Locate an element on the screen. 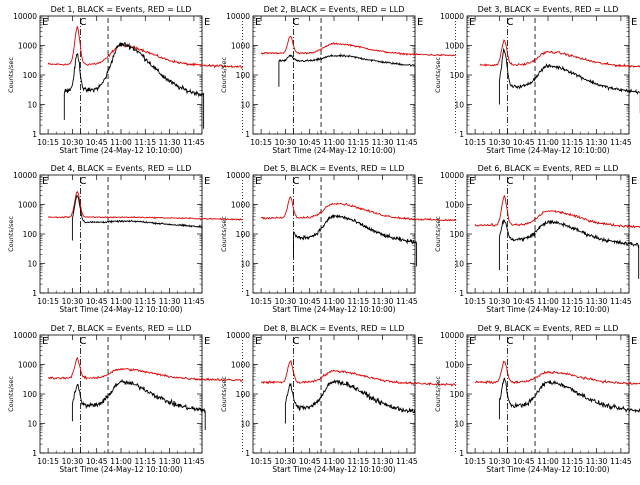  panel-title: Det 3, BLACK = Events, RED = LLD is located at coordinates (548, 9).